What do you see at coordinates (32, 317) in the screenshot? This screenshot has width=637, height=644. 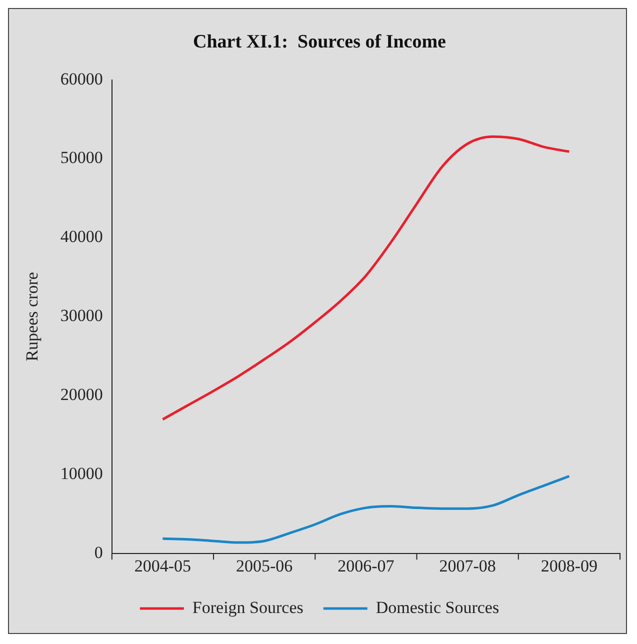 I see `y-axis-title: Rupees crore` at bounding box center [32, 317].